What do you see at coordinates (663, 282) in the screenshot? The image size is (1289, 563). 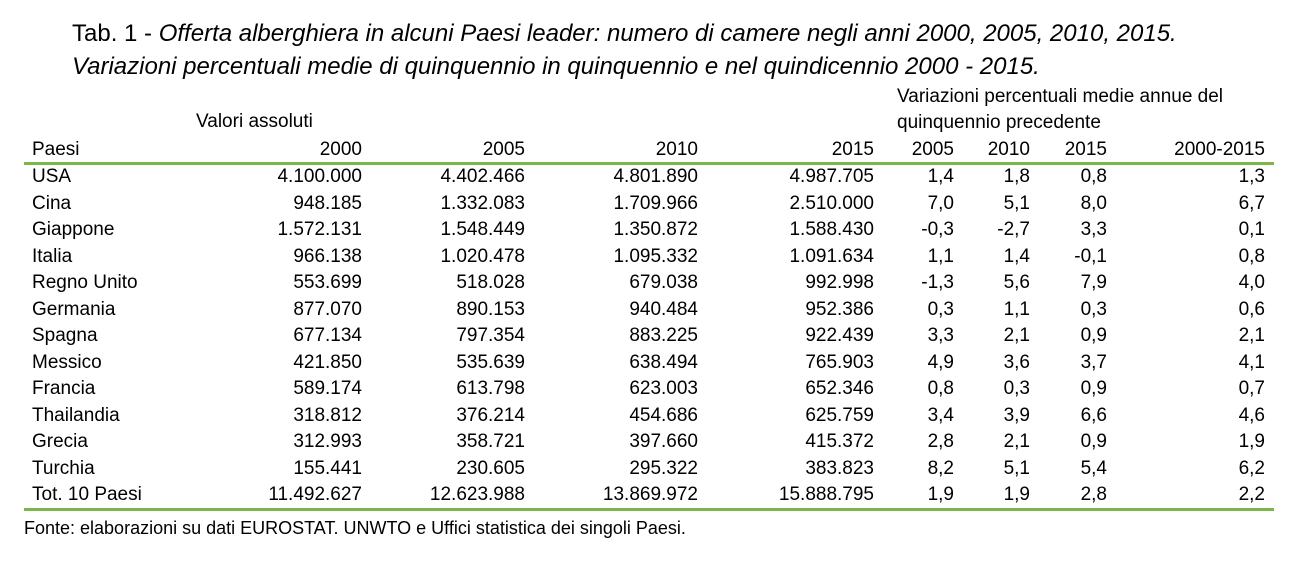 I see `cell-value: 679.038` at bounding box center [663, 282].